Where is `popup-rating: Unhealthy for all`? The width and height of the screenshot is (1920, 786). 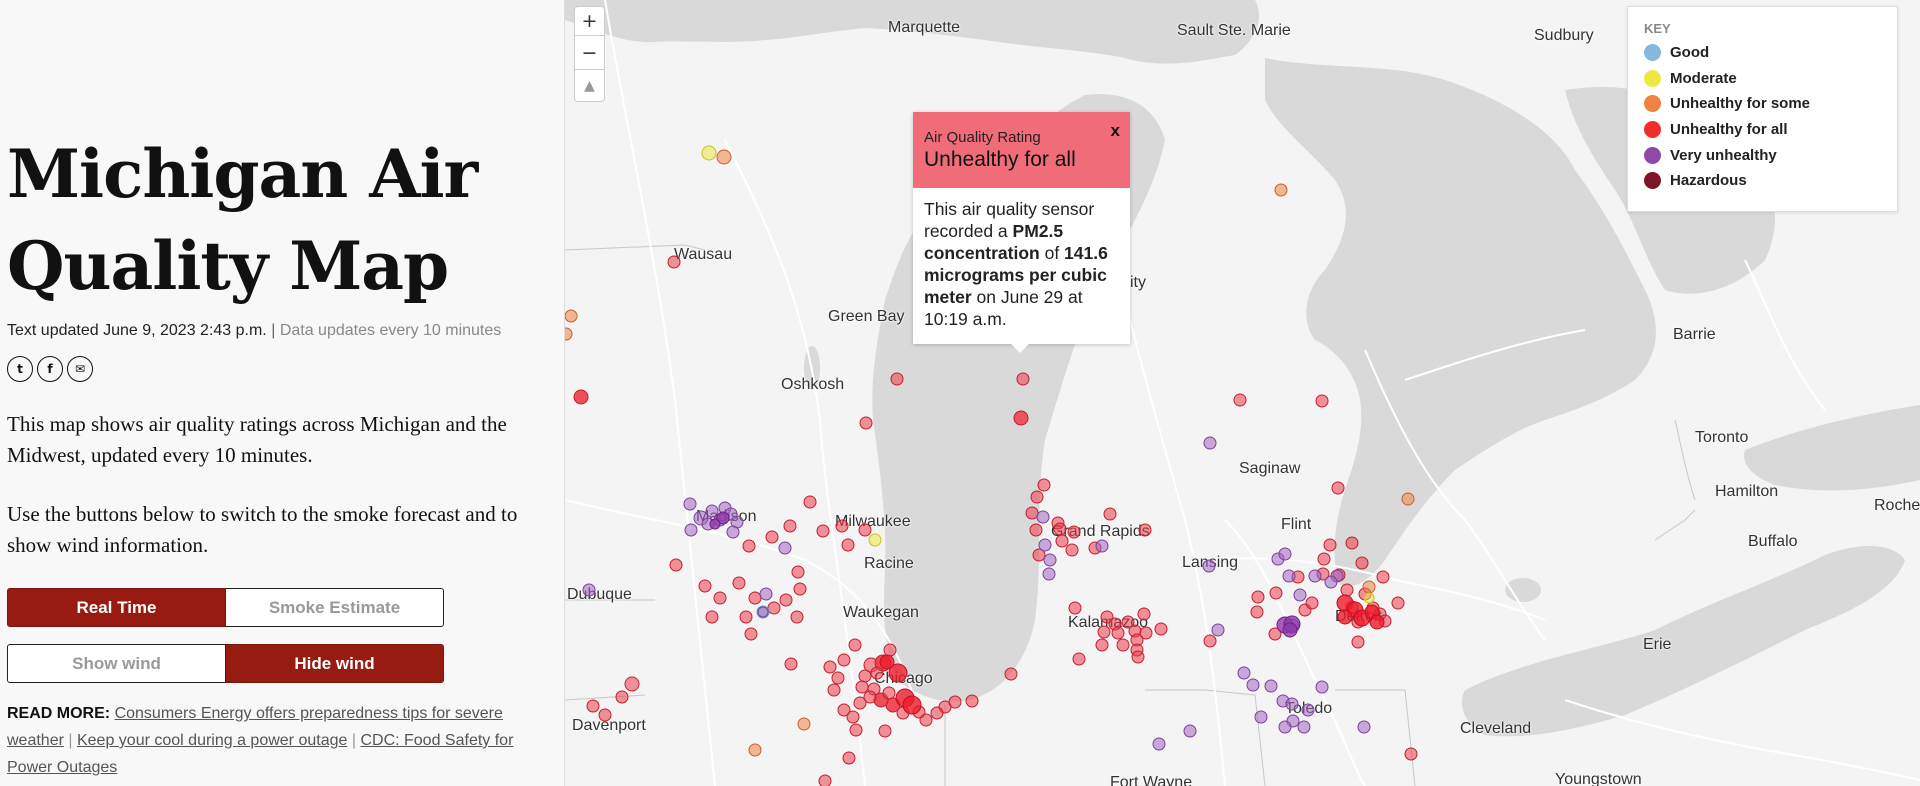 popup-rating: Unhealthy for all is located at coordinates (1000, 159).